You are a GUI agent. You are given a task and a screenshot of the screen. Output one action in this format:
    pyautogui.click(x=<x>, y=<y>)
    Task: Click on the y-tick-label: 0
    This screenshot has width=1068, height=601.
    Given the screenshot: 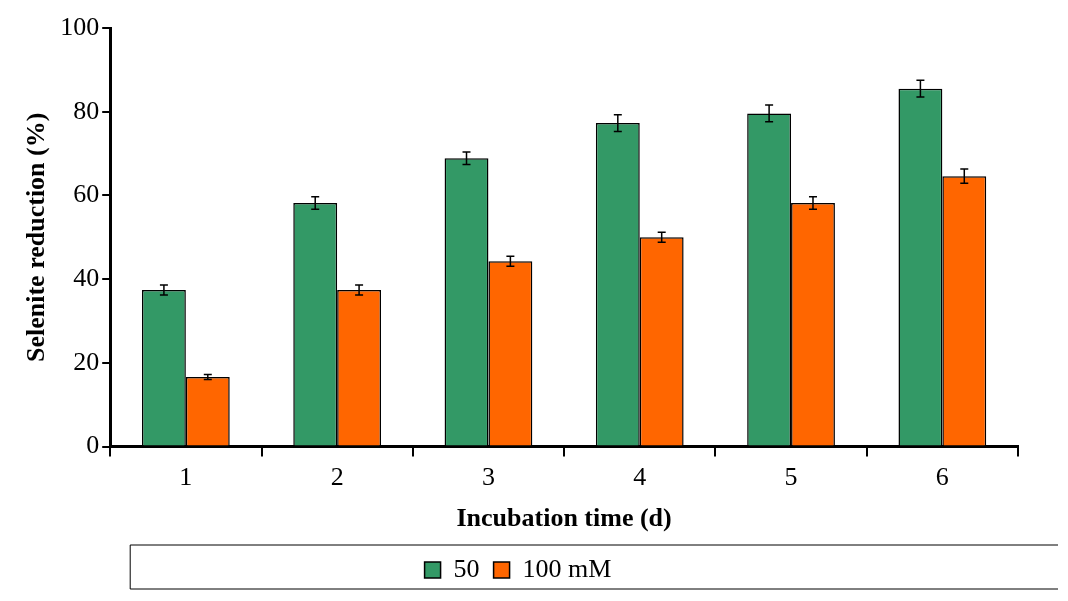 What is the action you would take?
    pyautogui.click(x=93, y=445)
    